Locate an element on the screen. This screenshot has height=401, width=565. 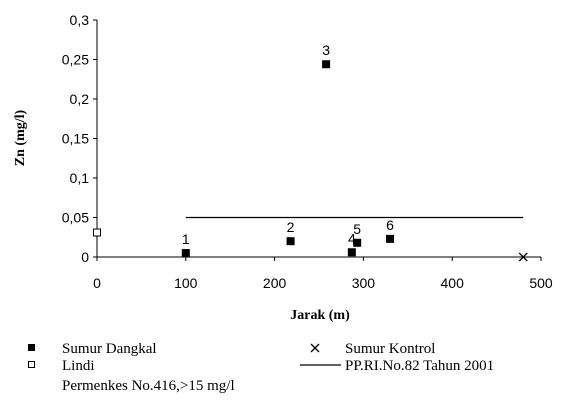
x-tick-label: 300 is located at coordinates (364, 283).